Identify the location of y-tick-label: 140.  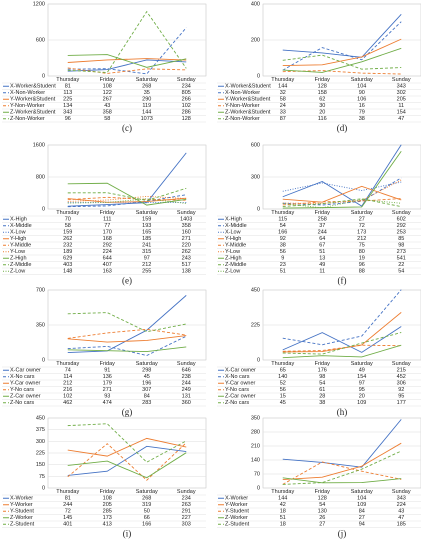
(255, 460).